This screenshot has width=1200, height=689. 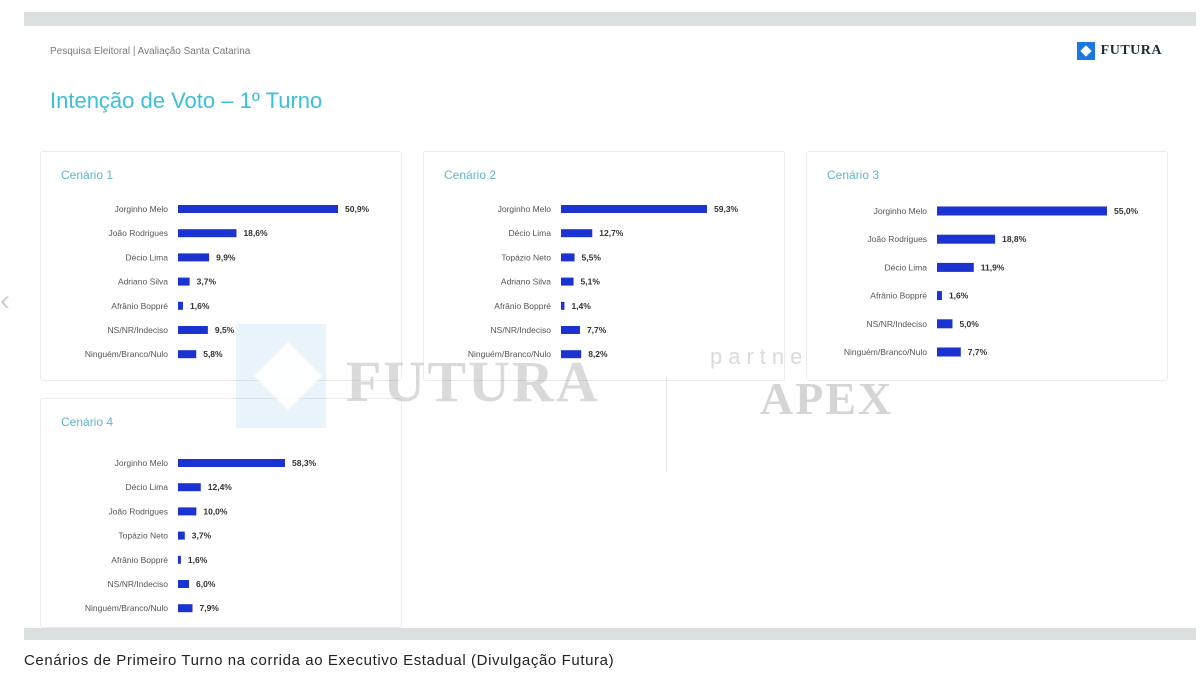 I want to click on value-label: 1,4%, so click(x=581, y=306).